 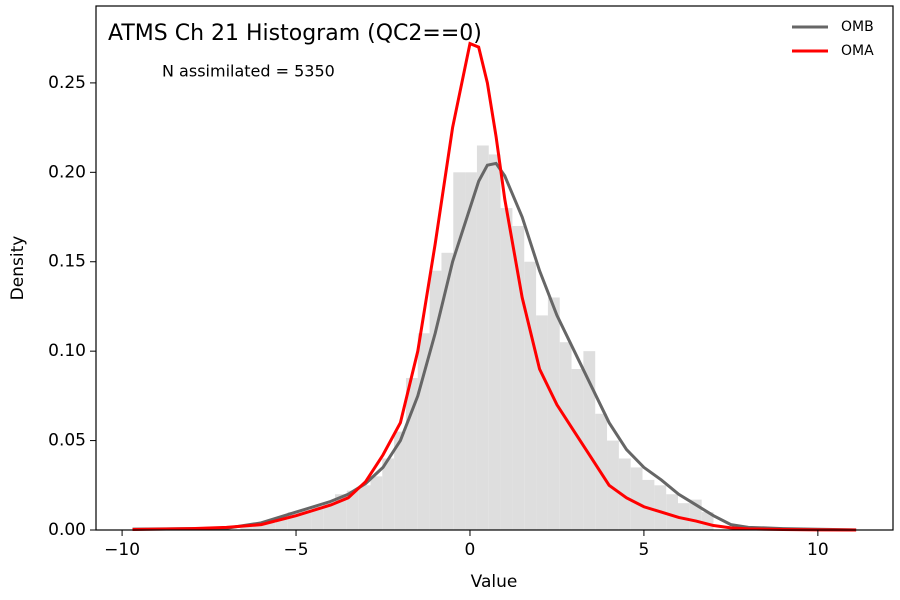 What do you see at coordinates (857, 51) in the screenshot?
I see `legend-label: OMA` at bounding box center [857, 51].